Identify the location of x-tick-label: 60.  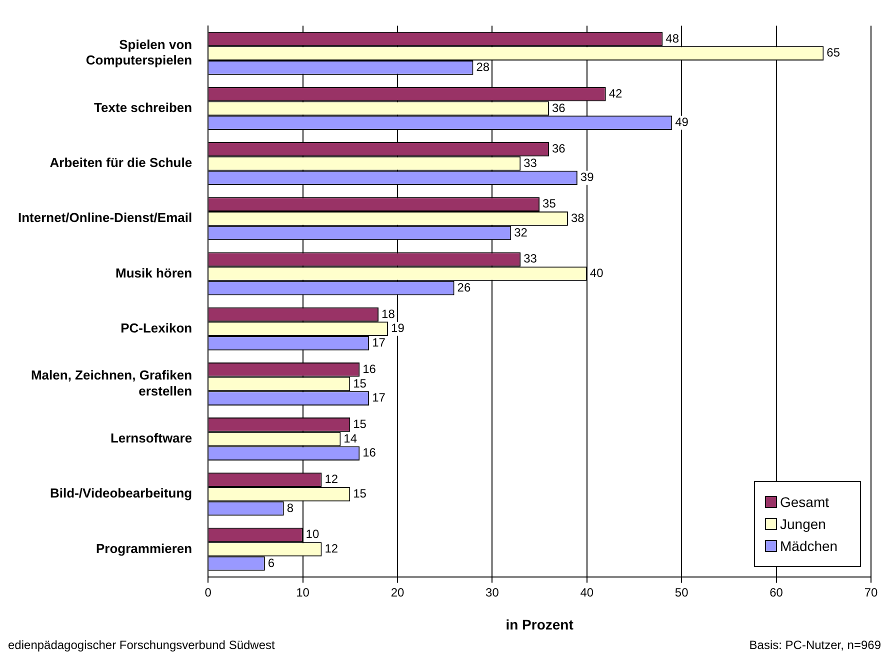
(777, 592).